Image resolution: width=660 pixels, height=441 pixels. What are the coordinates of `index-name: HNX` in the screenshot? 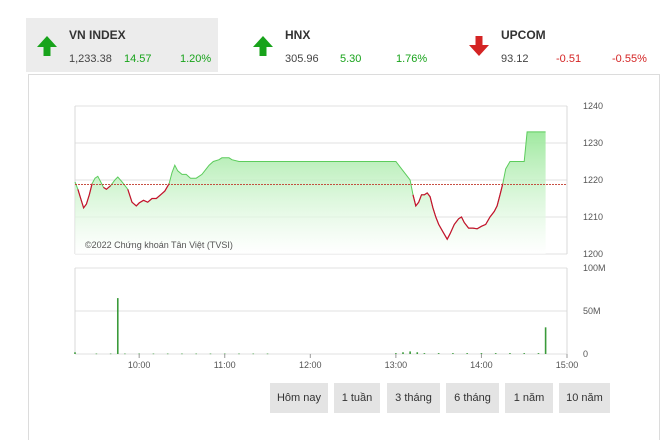 It's located at (298, 35).